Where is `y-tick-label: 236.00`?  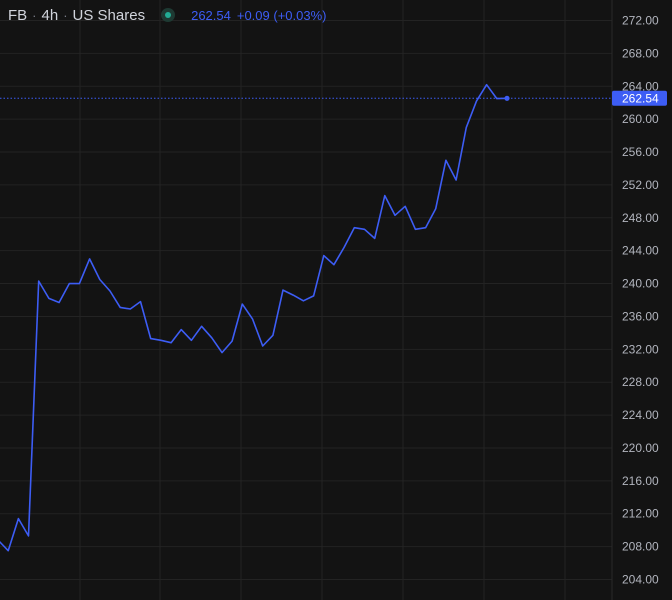 y-tick-label: 236.00 is located at coordinates (640, 316).